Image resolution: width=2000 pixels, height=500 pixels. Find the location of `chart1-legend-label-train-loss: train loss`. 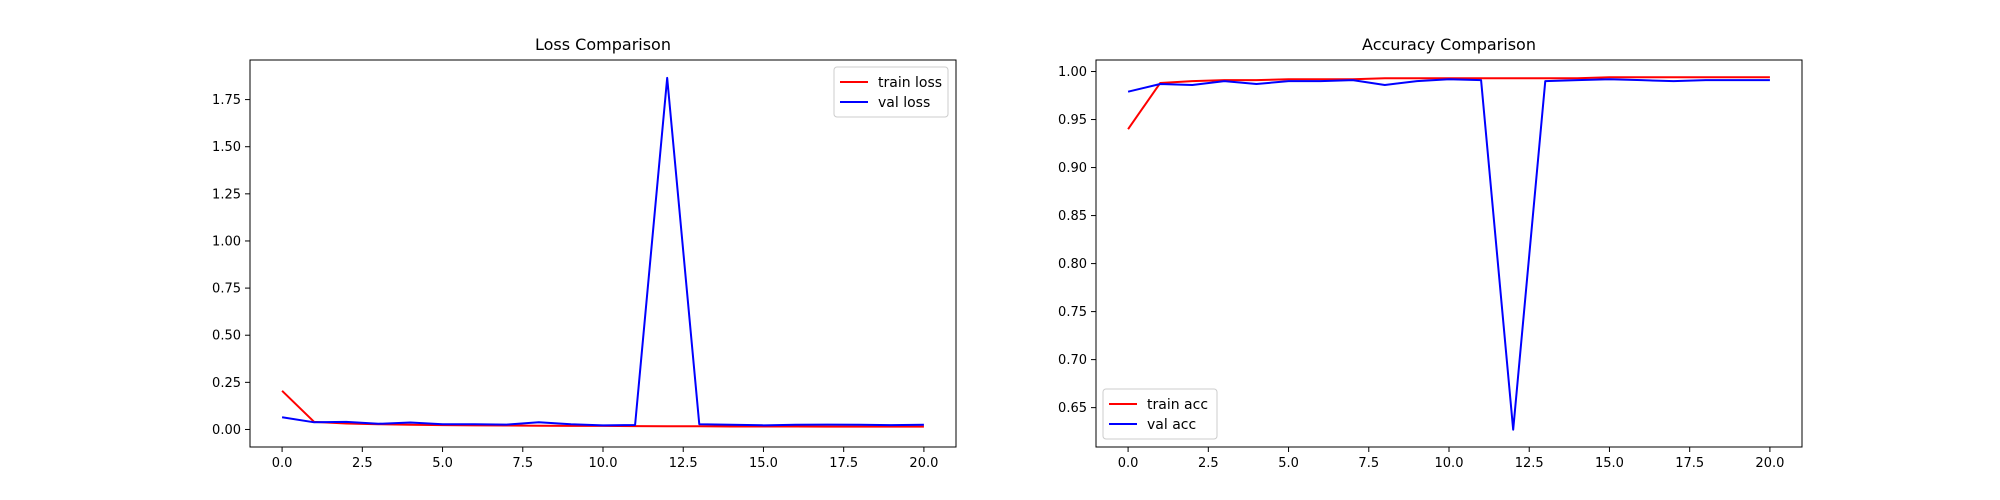

chart1-legend-label-train-loss: train loss is located at coordinates (910, 83).